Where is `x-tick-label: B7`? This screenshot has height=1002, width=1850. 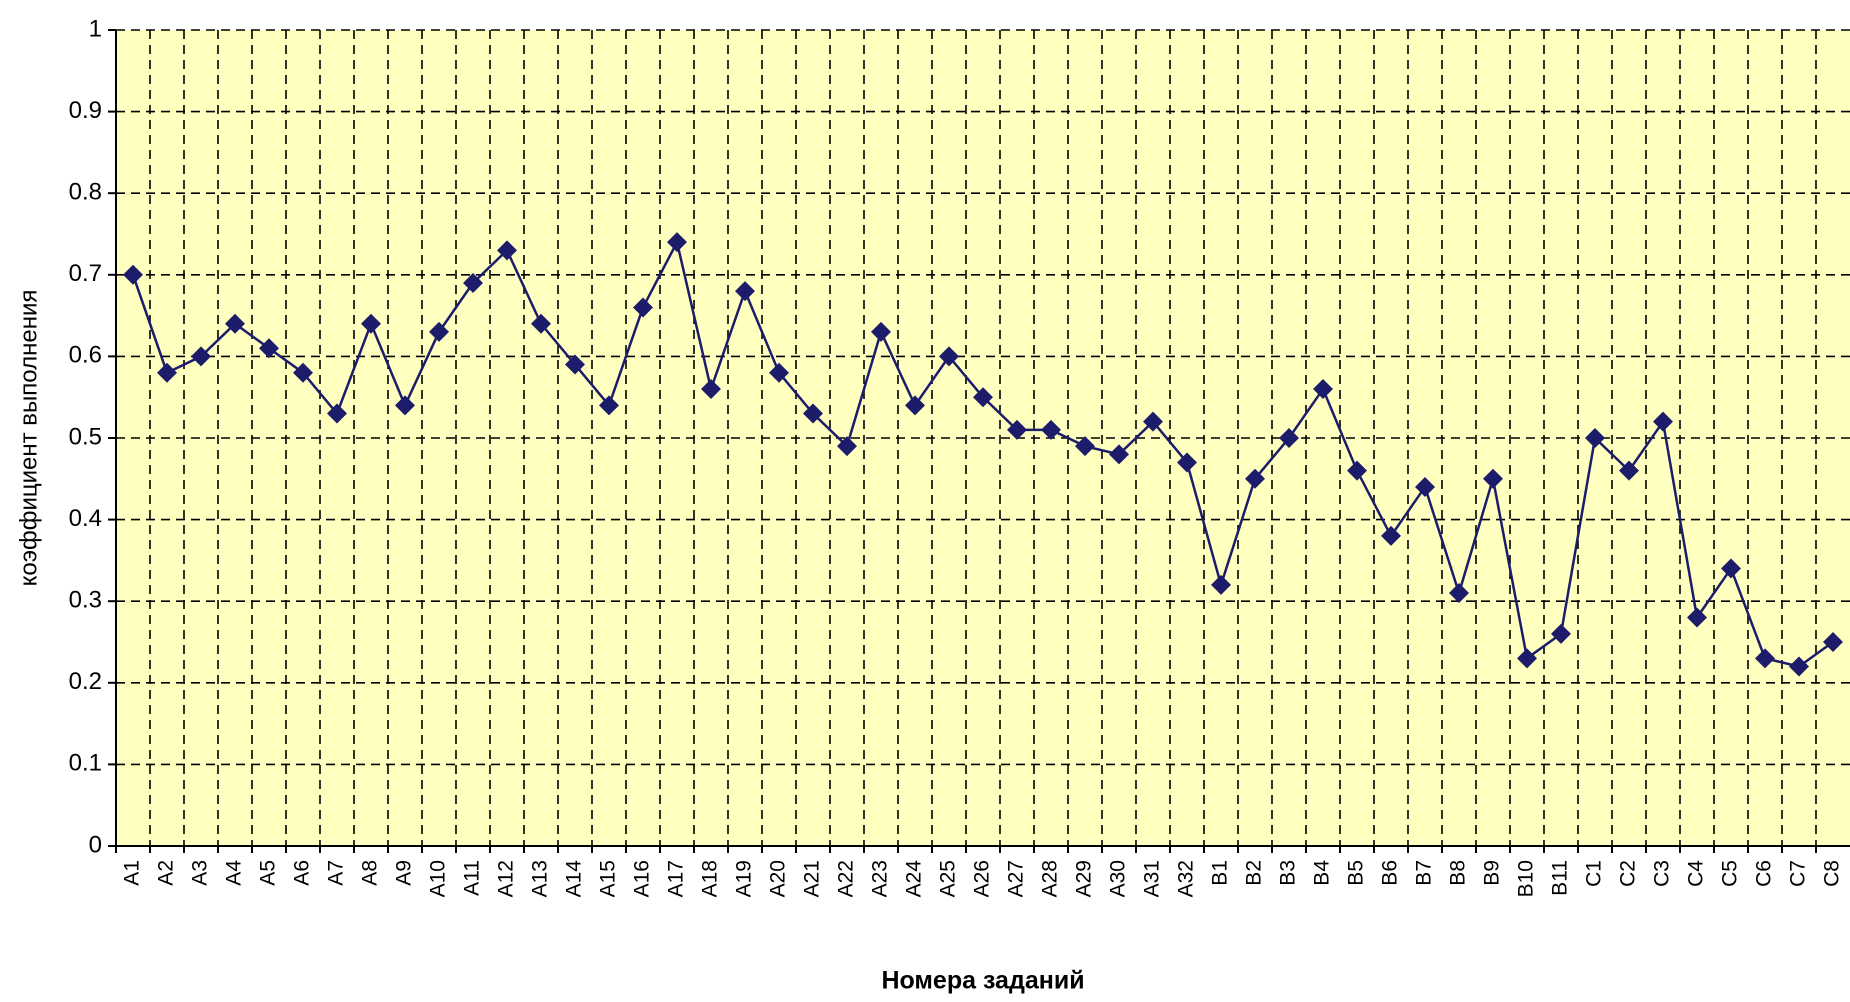 x-tick-label: B7 is located at coordinates (1424, 873).